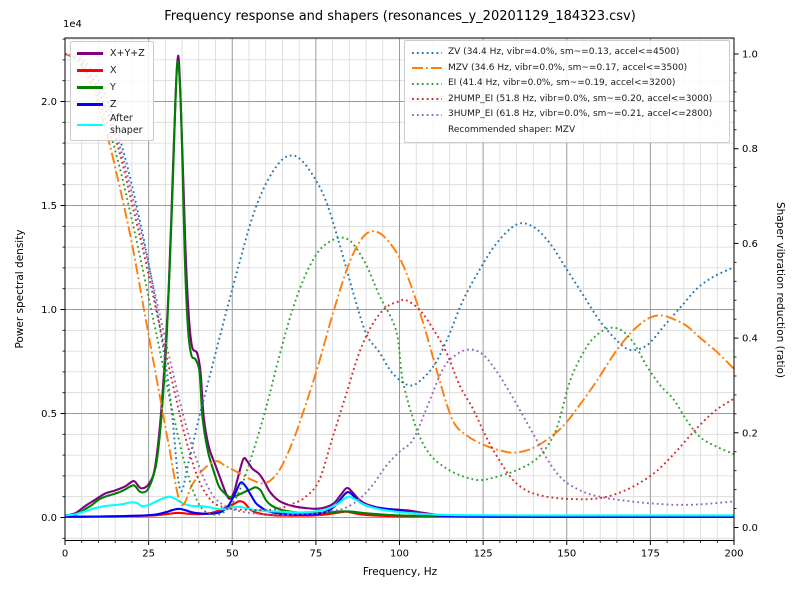 The image size is (800, 600). I want to click on svg-text: 0, so click(65, 554).